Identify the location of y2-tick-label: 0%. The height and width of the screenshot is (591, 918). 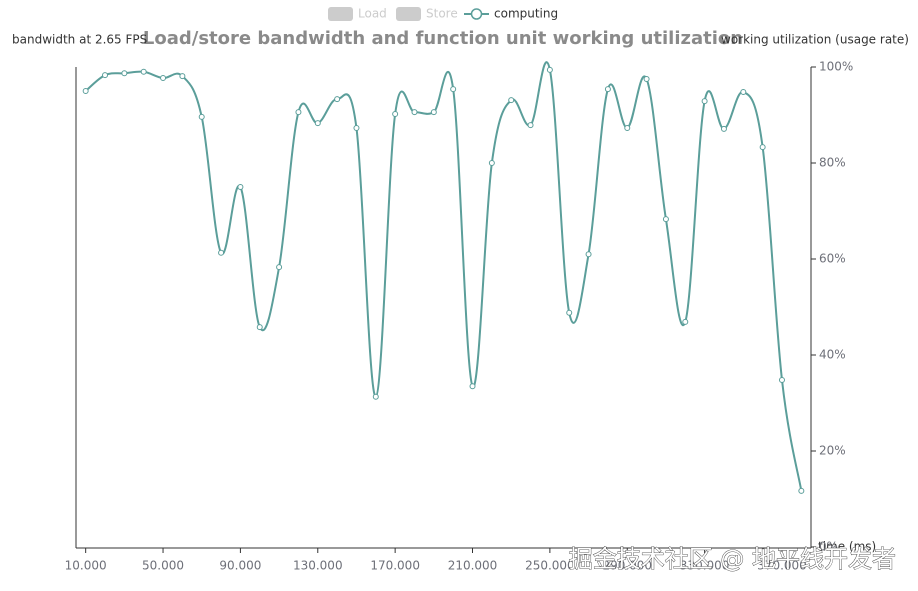
(828, 547).